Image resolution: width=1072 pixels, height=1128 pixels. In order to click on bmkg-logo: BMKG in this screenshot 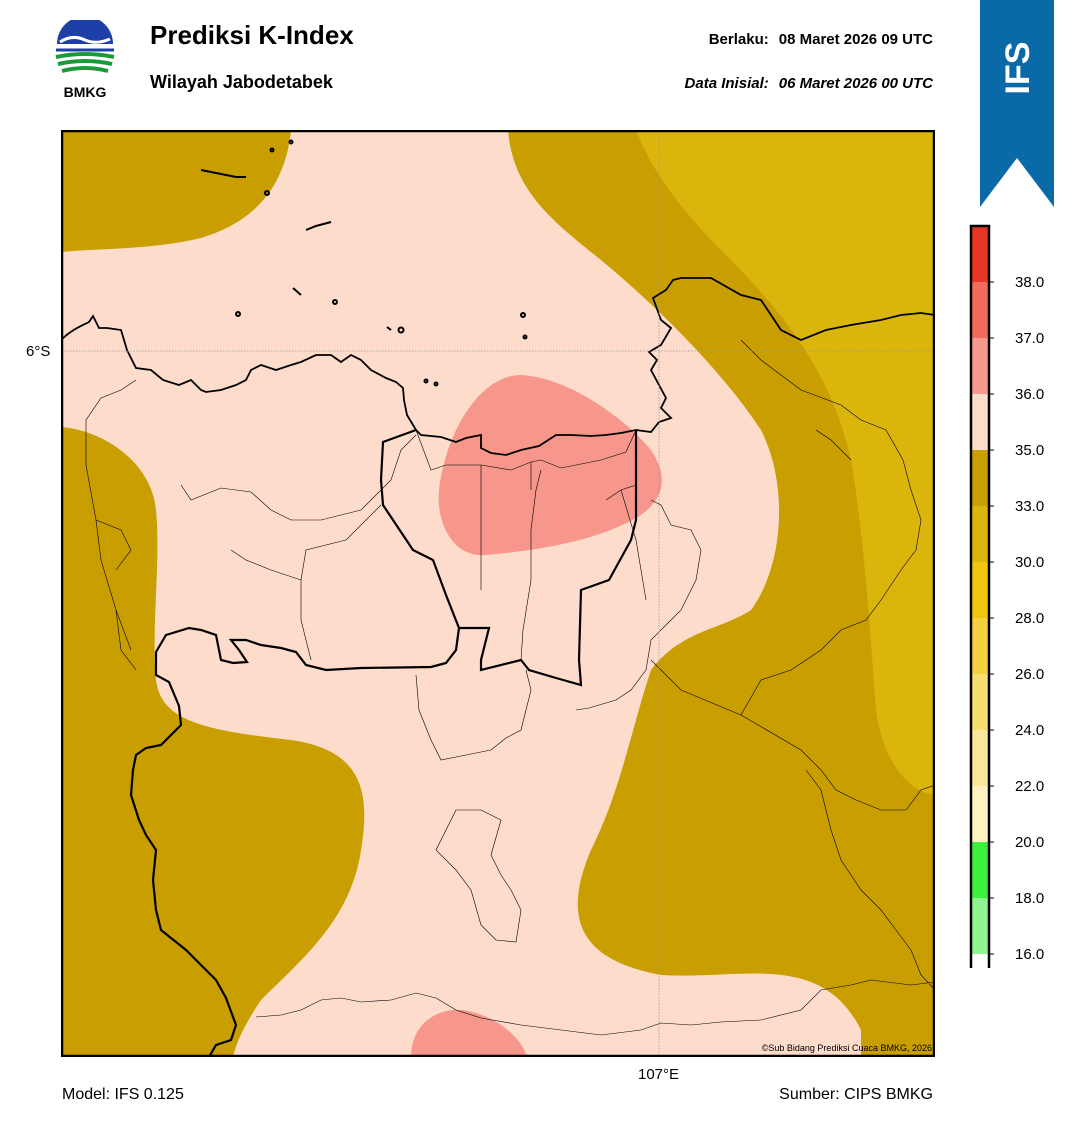, I will do `click(85, 60)`.